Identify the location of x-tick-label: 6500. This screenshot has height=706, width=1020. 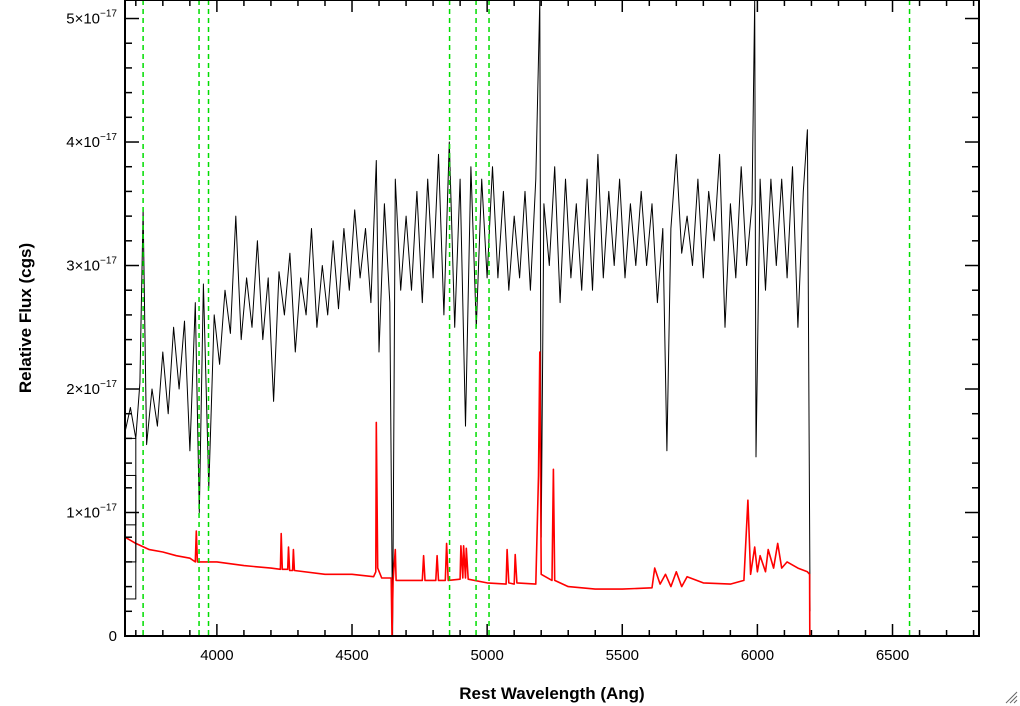
(892, 655).